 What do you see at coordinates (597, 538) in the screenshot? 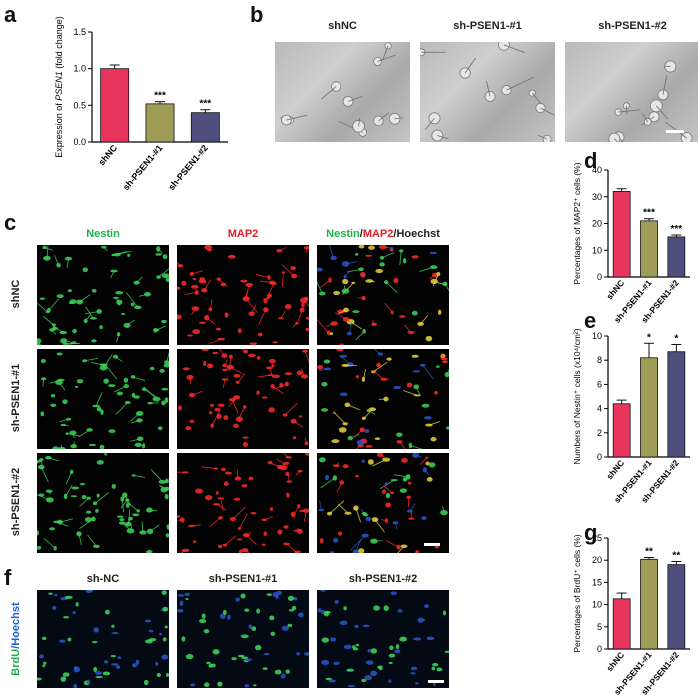
I see `y-tick-label: 25` at bounding box center [597, 538].